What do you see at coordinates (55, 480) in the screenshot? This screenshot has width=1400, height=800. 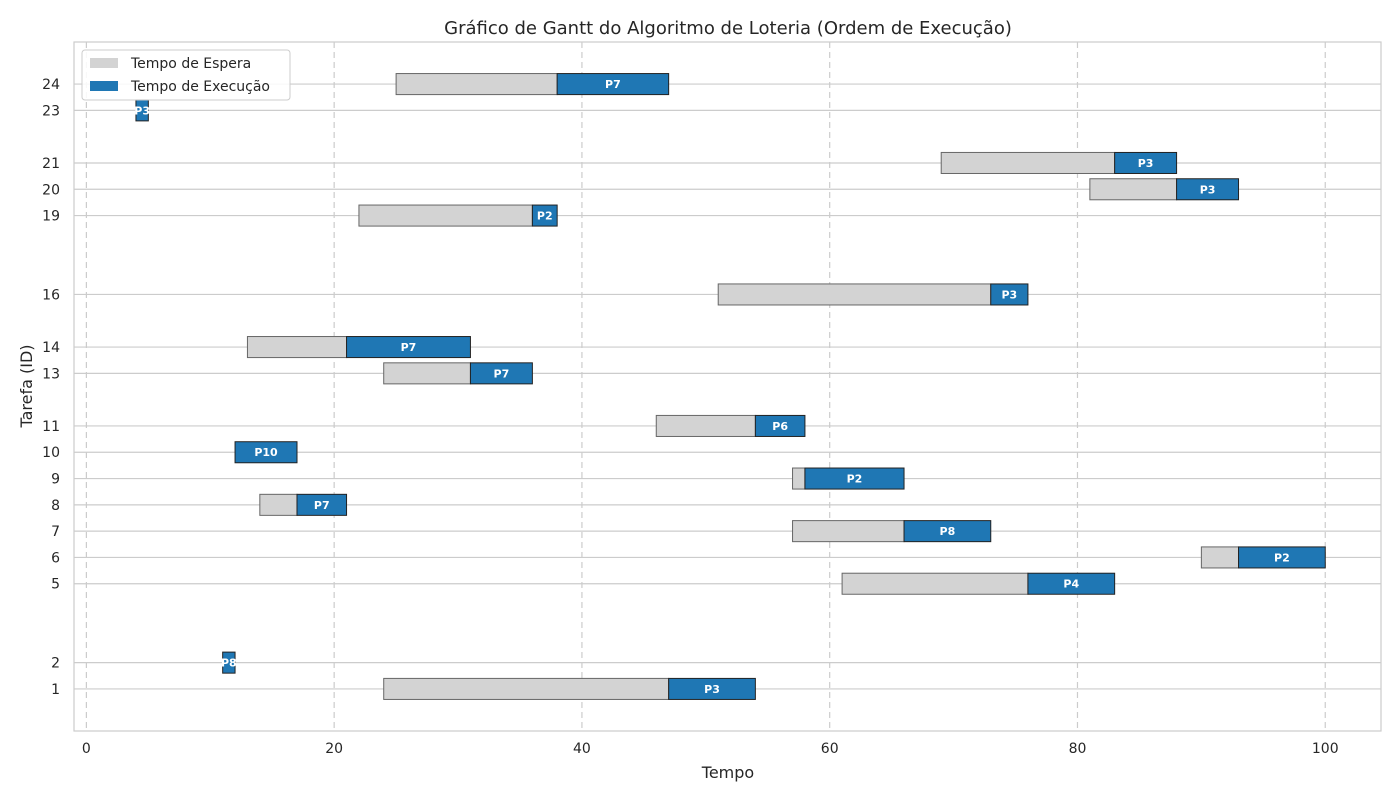 I see `y-tick-label: 9` at bounding box center [55, 480].